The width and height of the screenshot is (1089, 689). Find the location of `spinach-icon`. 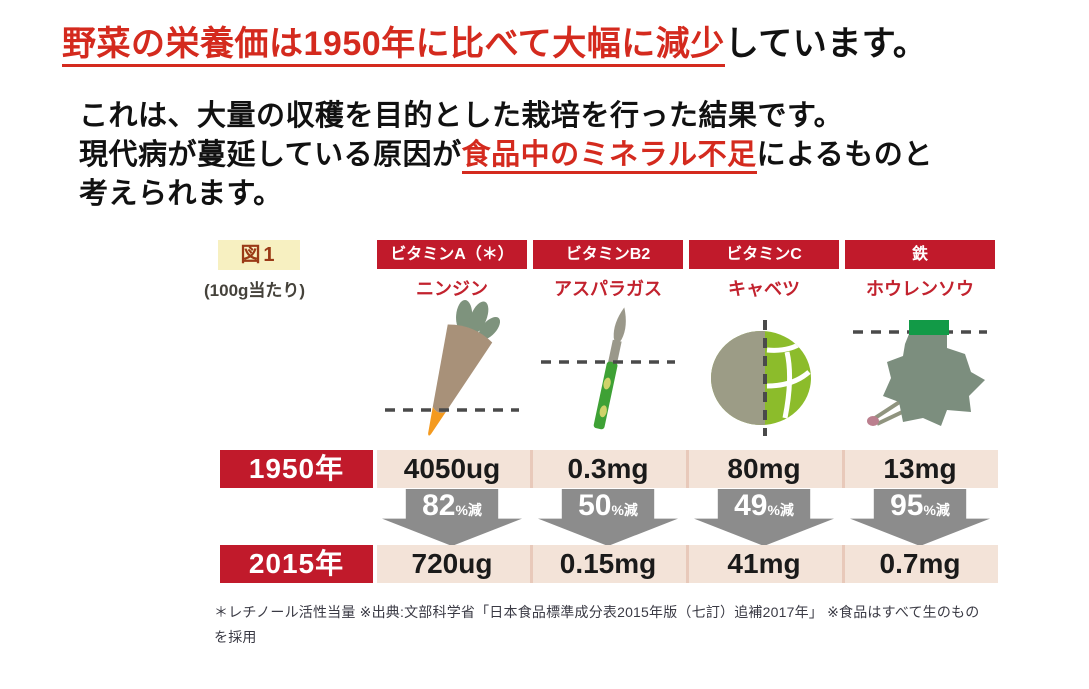

spinach-icon is located at coordinates (920, 373).